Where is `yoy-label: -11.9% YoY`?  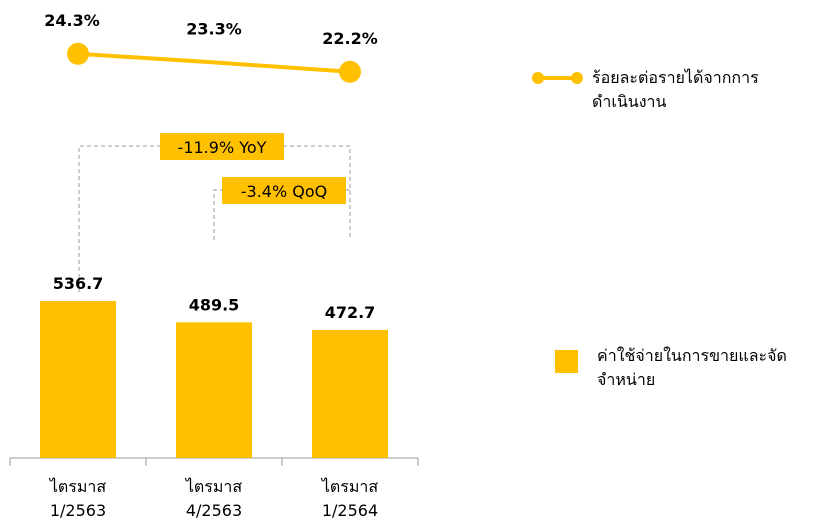 yoy-label: -11.9% YoY is located at coordinates (222, 147).